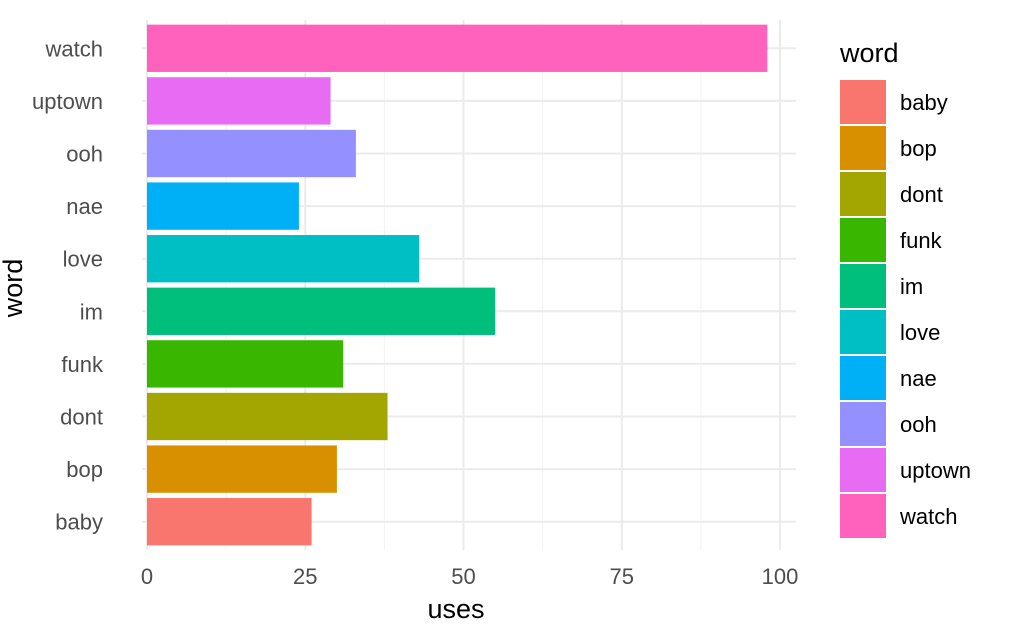 The image size is (1018, 630). Describe the element at coordinates (863, 470) in the screenshot. I see `legend-key-uptown` at that location.